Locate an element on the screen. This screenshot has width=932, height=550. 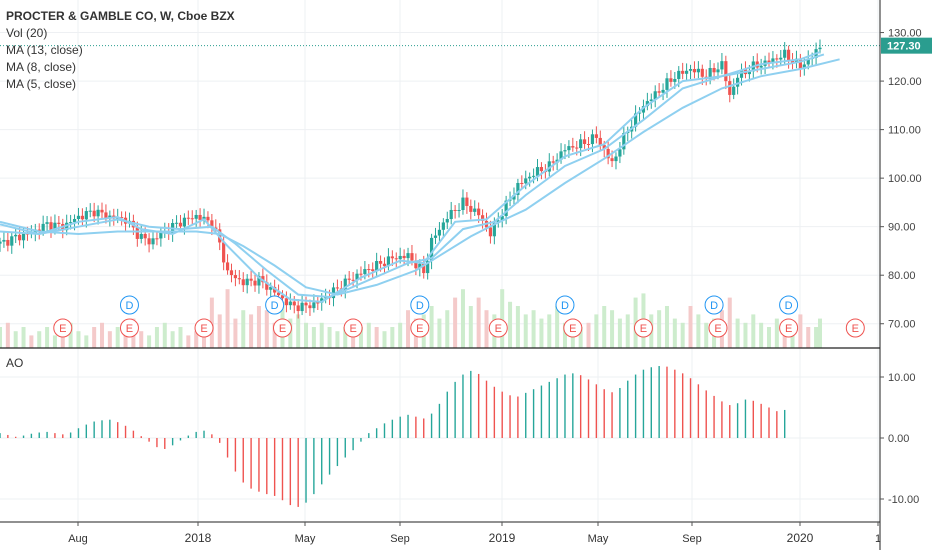
marker-letter: D is located at coordinates (275, 306).